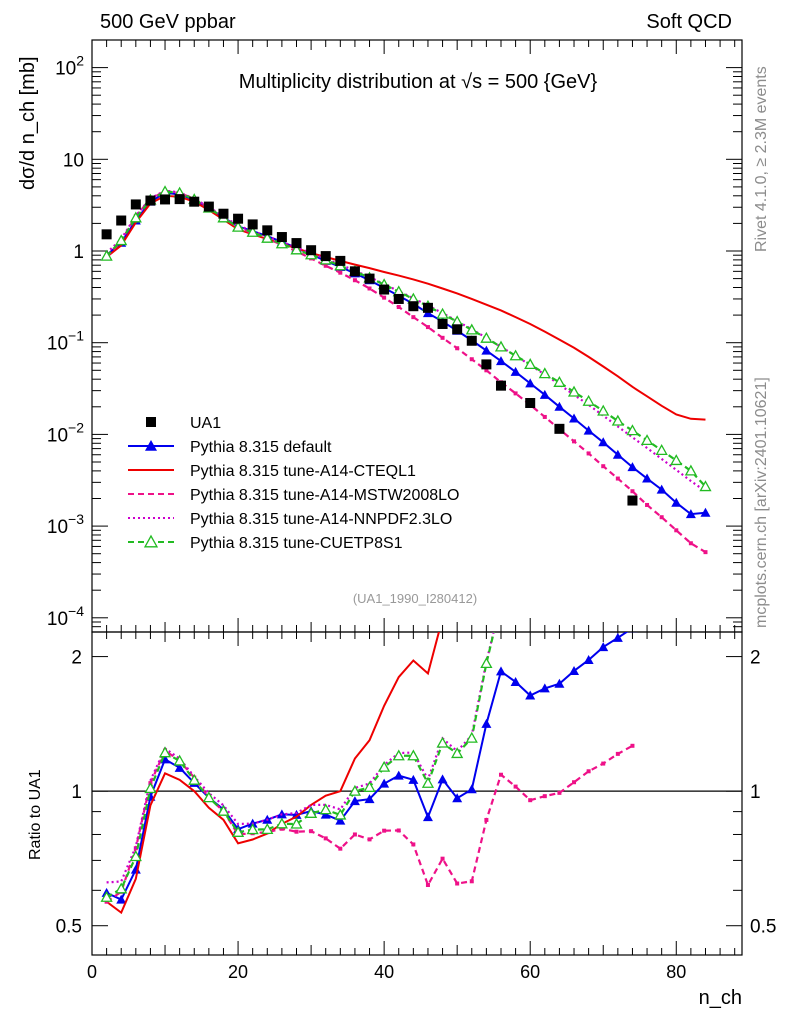  I want to click on x-tick-label: 80, so click(676, 972).